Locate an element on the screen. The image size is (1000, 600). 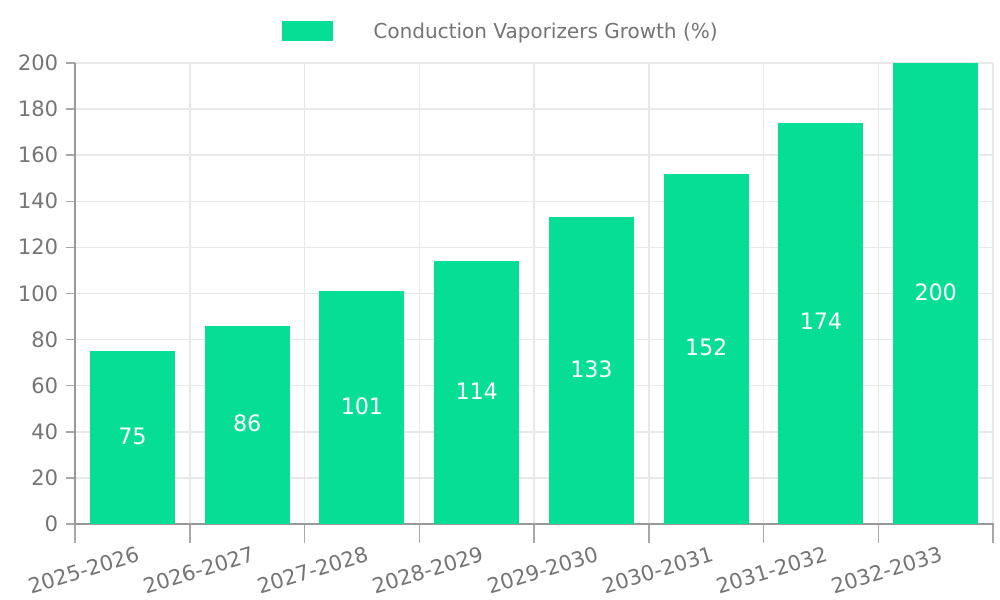
legend-swatch-icon is located at coordinates (308, 31).